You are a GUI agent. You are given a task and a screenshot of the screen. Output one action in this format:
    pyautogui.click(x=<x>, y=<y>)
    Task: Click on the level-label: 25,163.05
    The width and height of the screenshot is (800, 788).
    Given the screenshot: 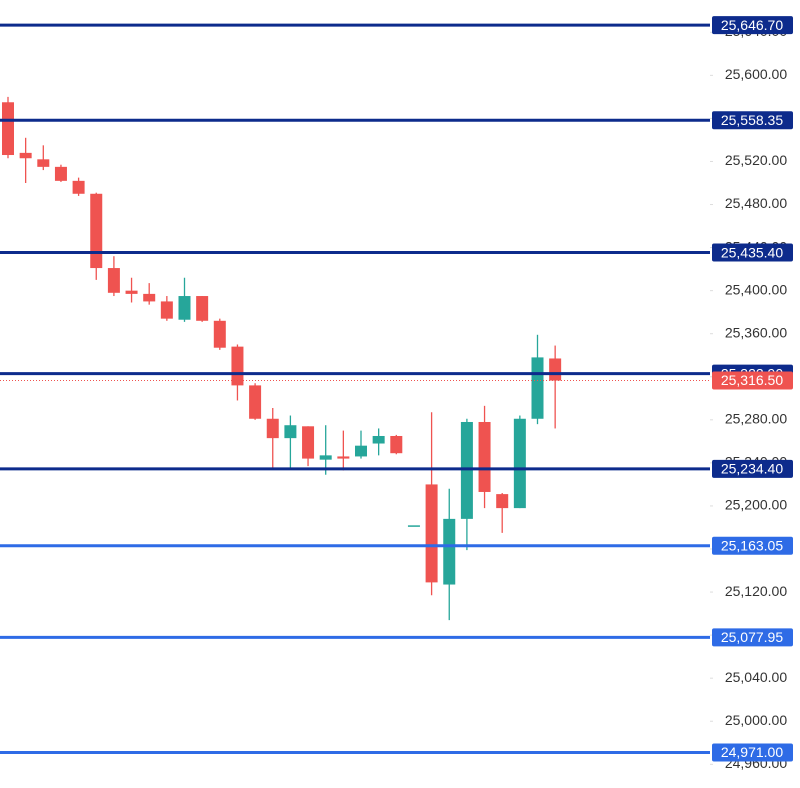 What is the action you would take?
    pyautogui.click(x=752, y=545)
    